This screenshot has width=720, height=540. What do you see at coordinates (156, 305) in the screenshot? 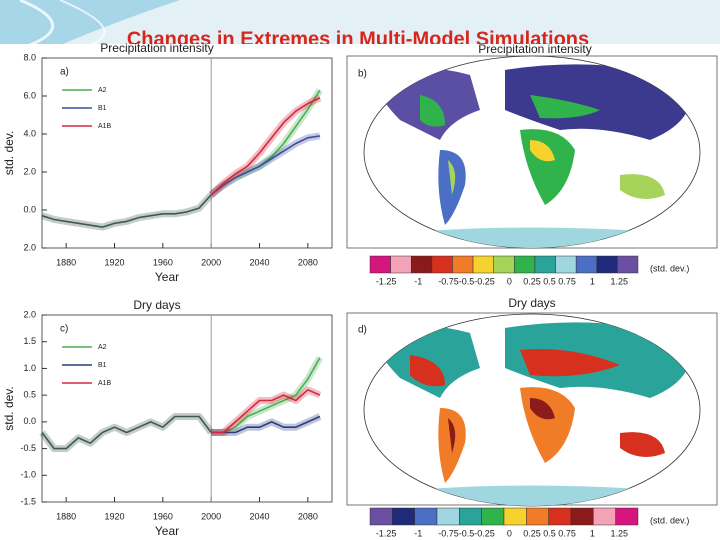
I see `chart-title: Dry days` at bounding box center [156, 305].